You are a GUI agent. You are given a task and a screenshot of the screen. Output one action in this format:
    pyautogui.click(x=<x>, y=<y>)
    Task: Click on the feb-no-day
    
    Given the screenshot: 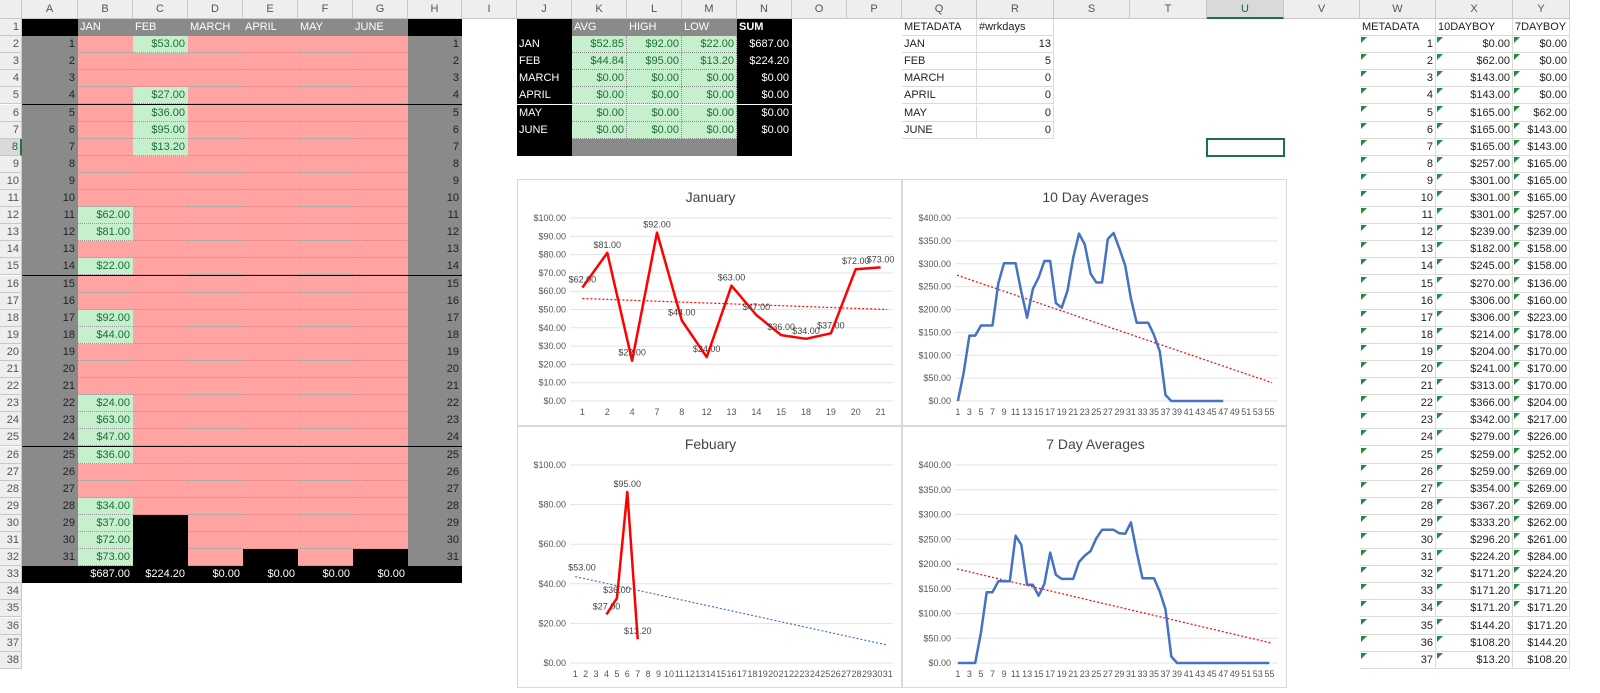 What is the action you would take?
    pyautogui.click(x=160, y=523)
    